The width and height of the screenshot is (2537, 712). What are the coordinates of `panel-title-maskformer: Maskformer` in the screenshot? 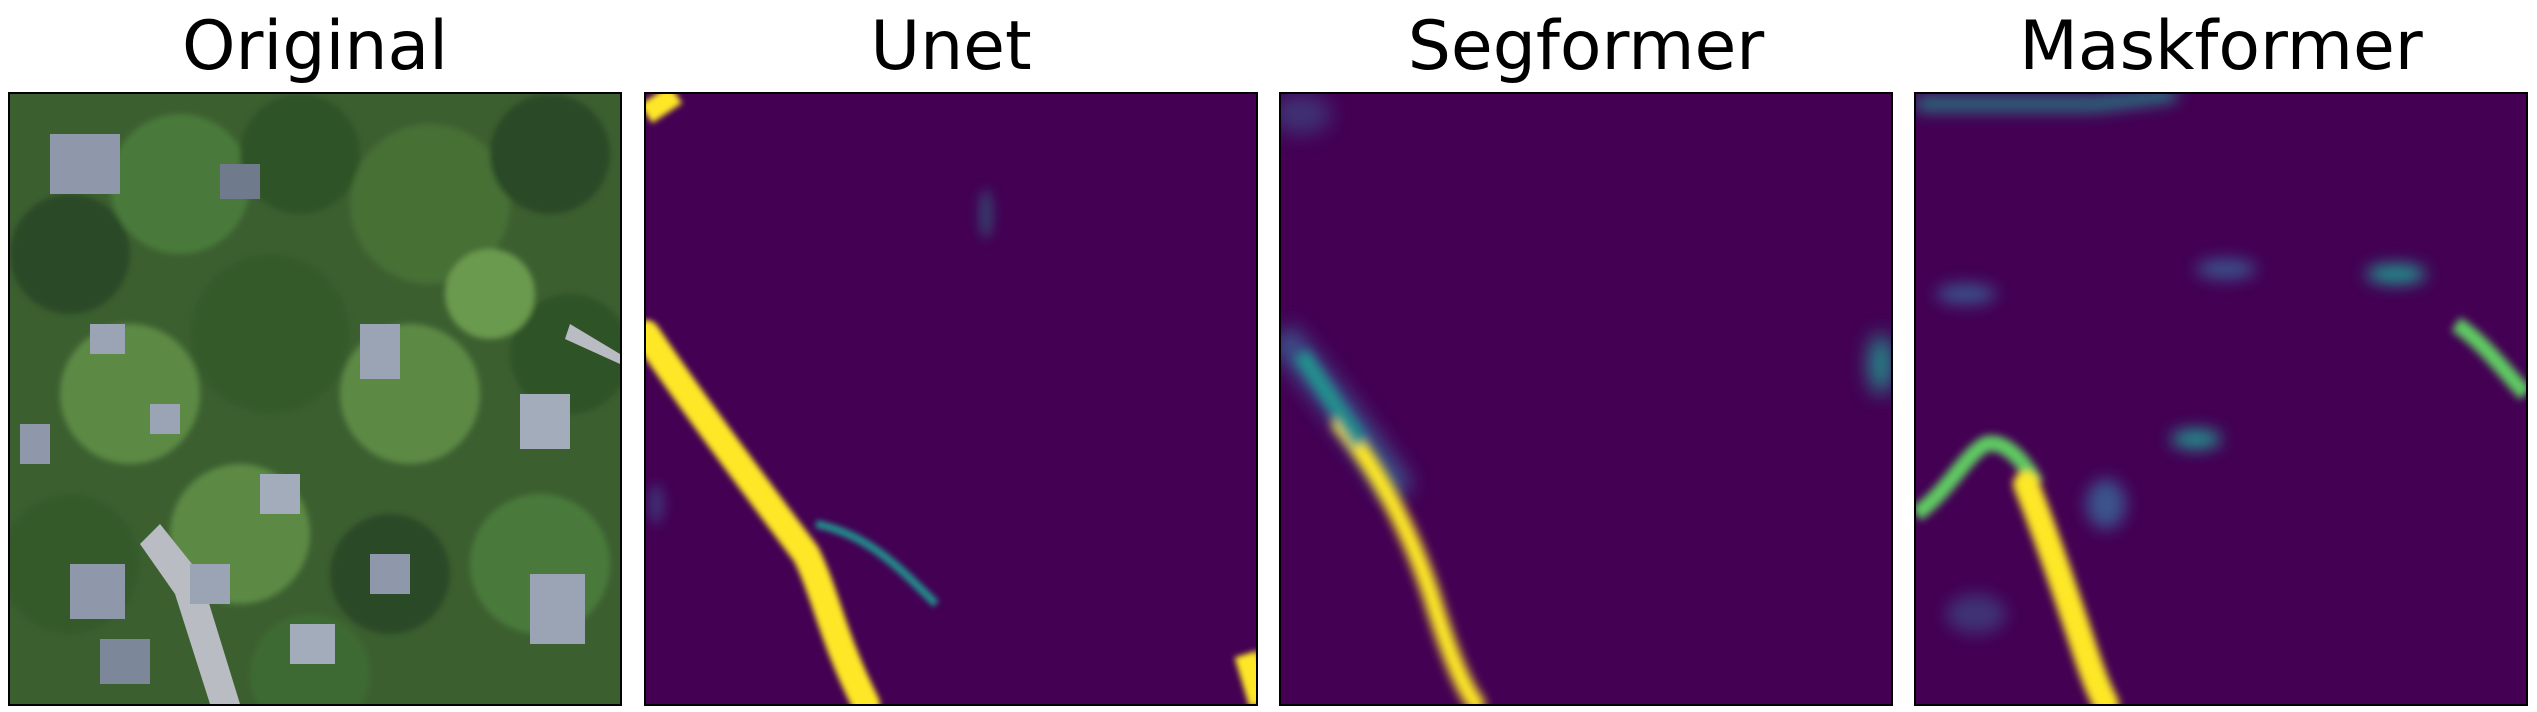 It's located at (2221, 46).